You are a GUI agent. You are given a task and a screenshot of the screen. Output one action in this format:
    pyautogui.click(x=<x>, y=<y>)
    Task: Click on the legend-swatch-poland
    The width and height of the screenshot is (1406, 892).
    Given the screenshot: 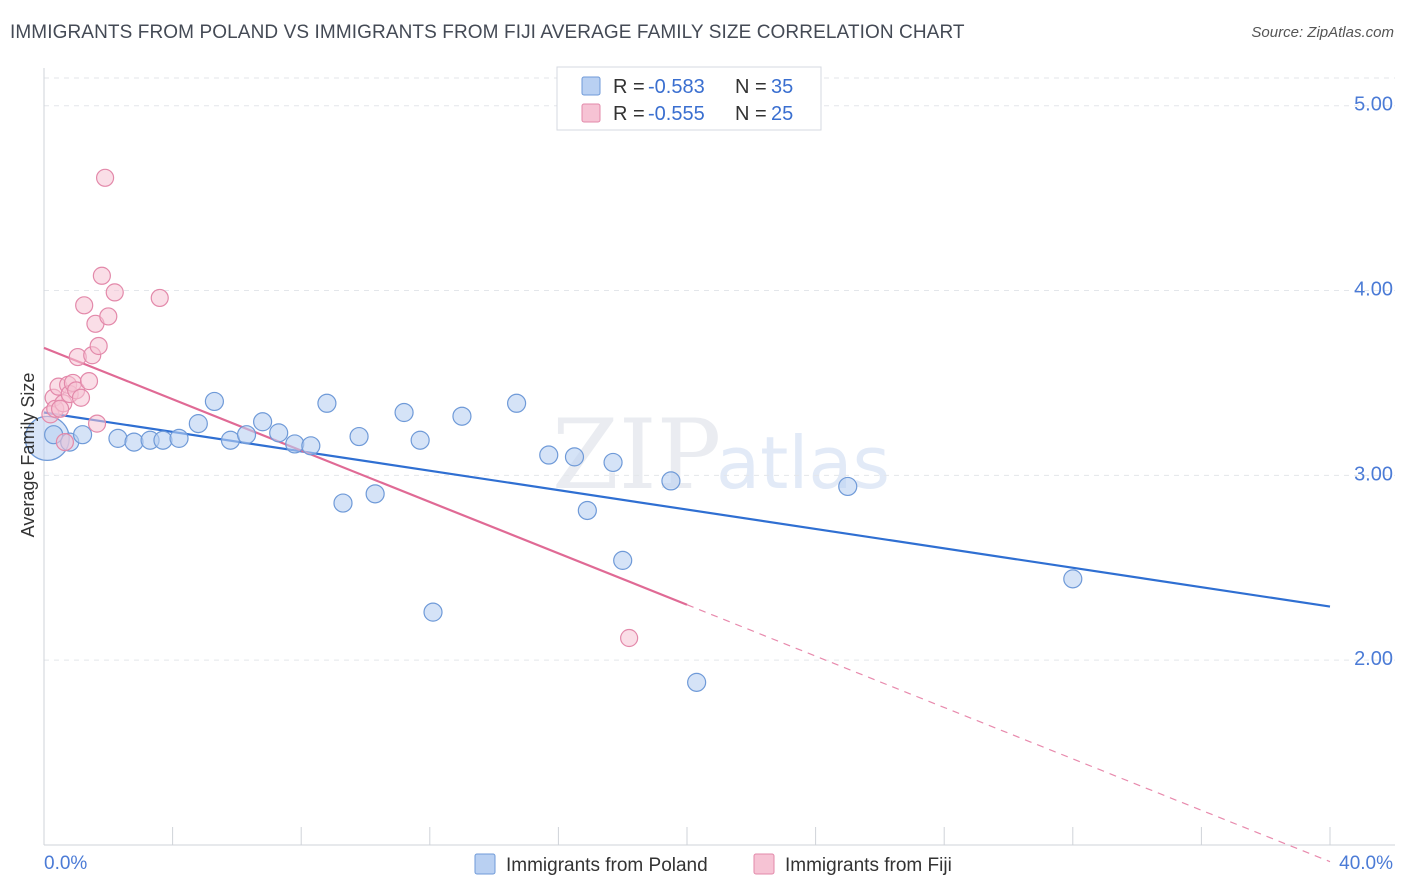 What is the action you would take?
    pyautogui.click(x=591, y=86)
    